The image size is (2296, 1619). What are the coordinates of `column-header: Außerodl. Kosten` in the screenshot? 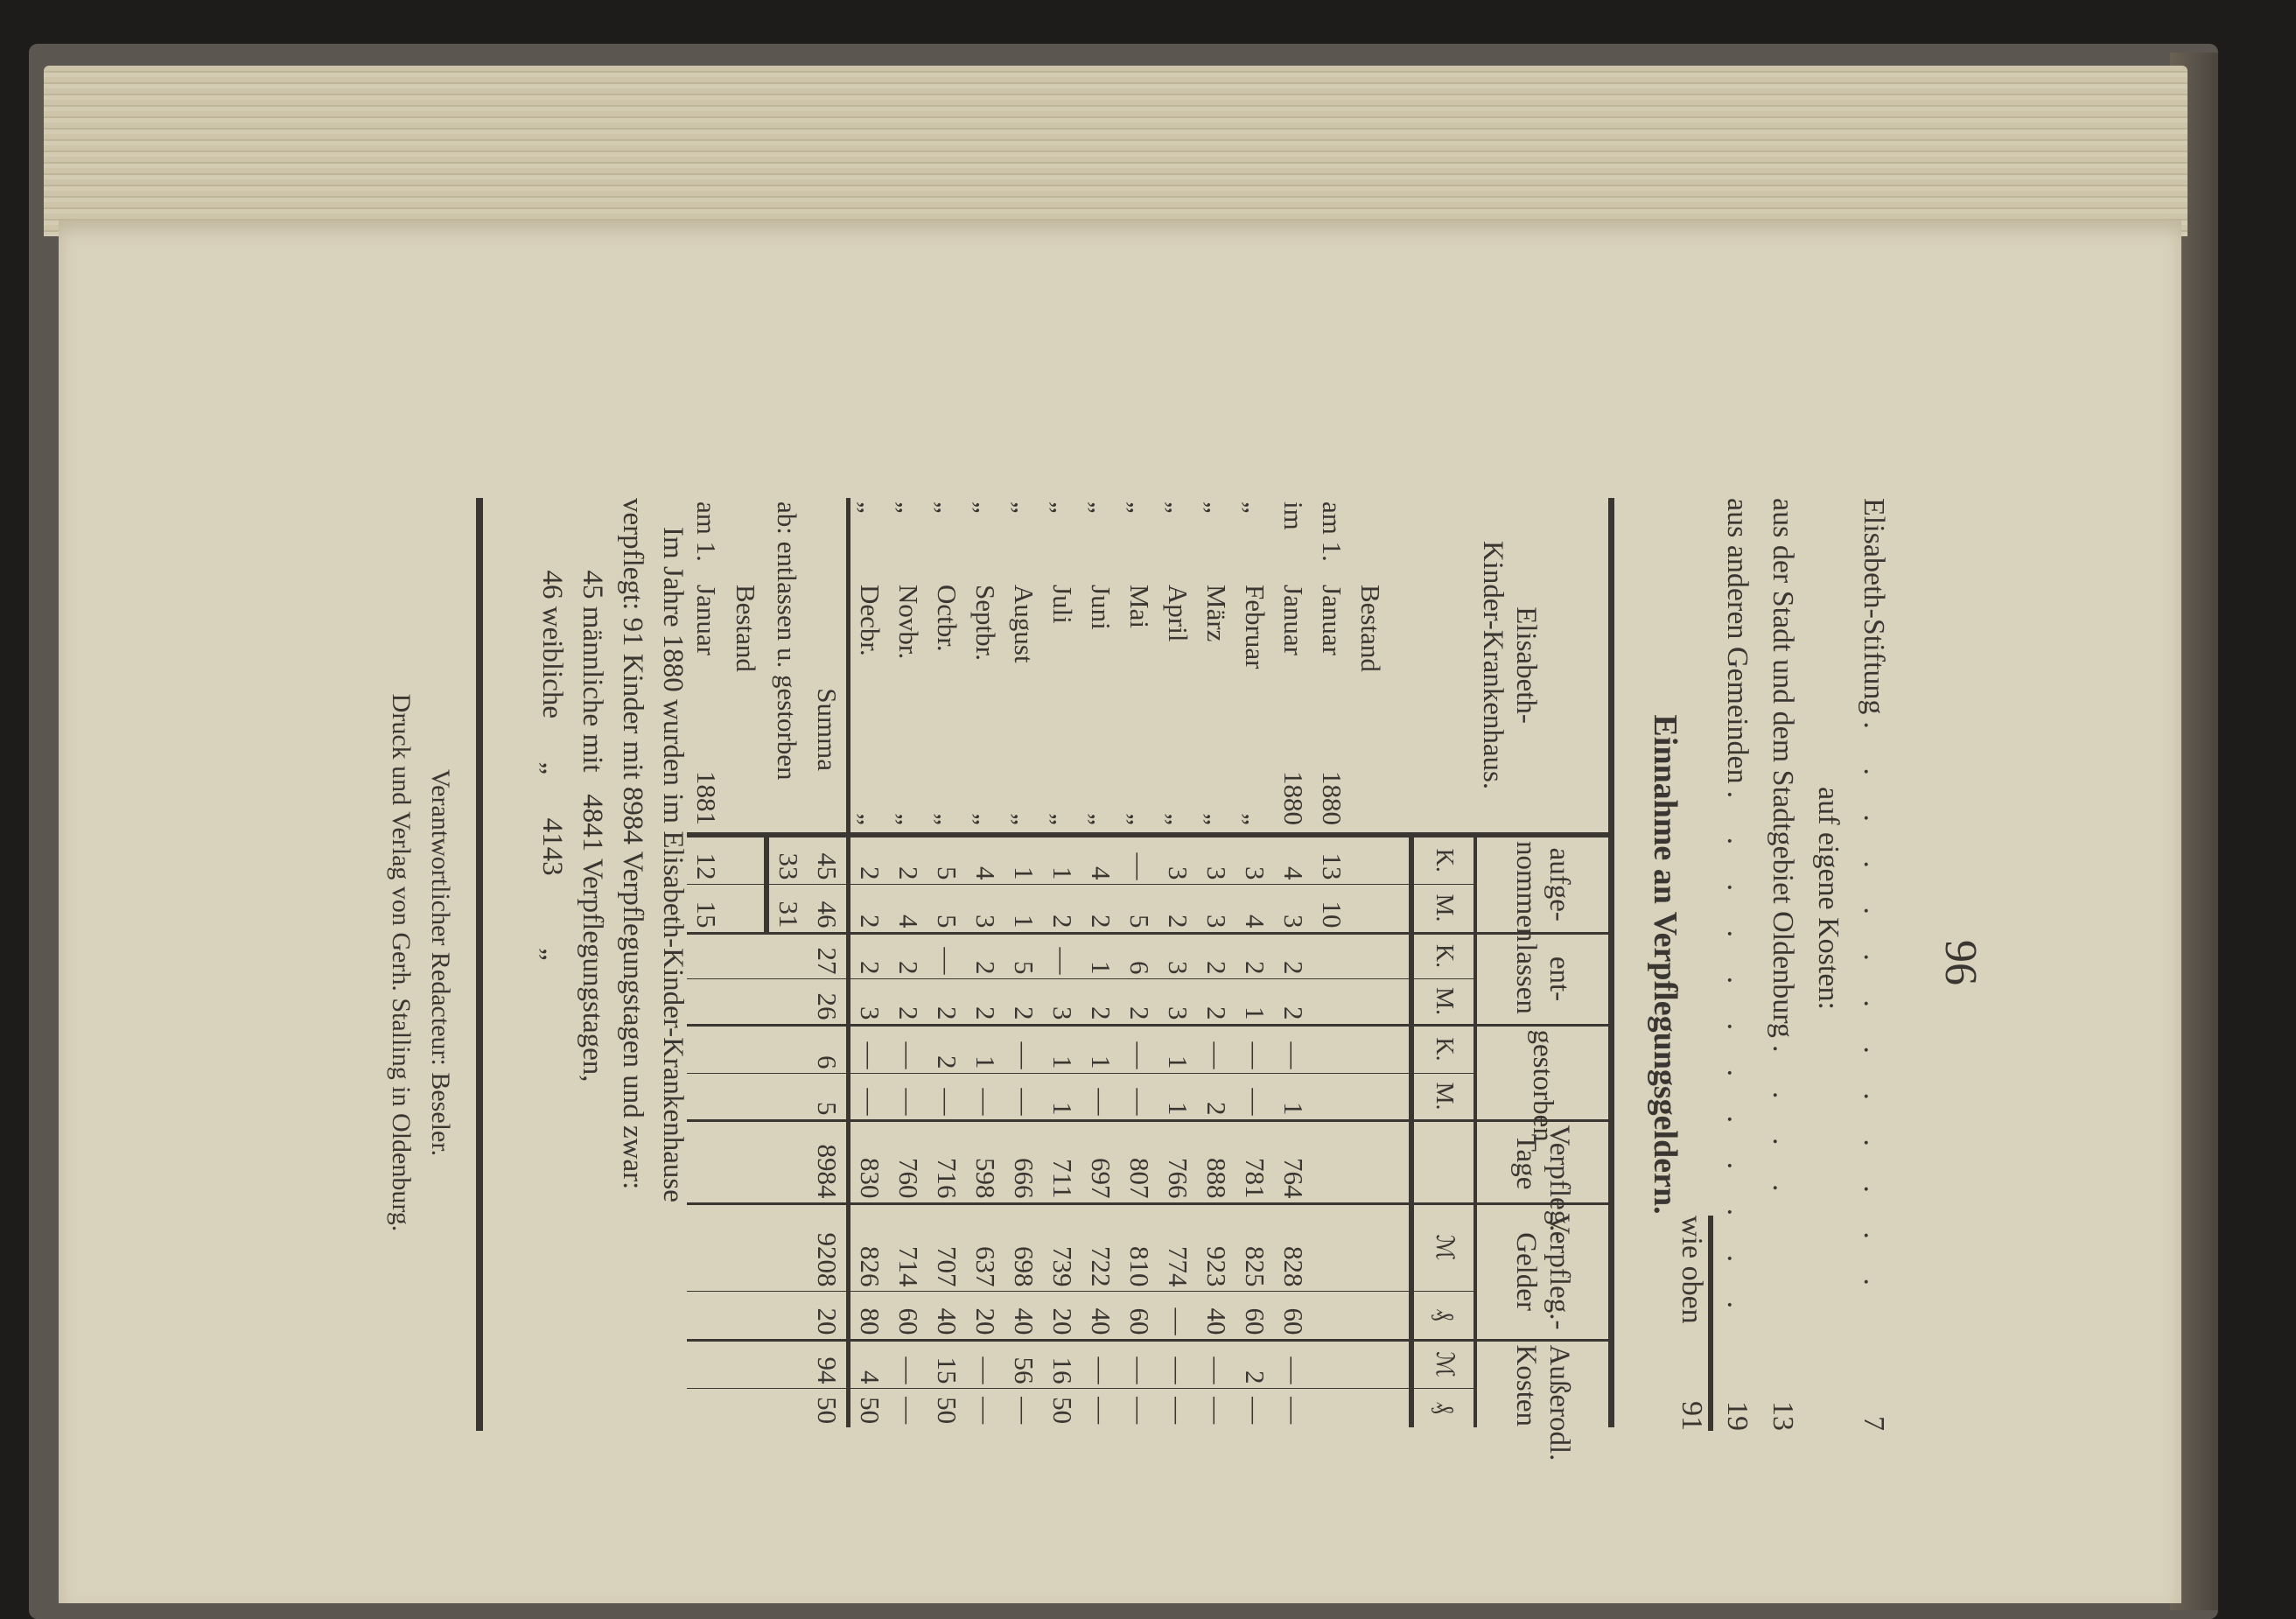 It's located at (1543, 1401).